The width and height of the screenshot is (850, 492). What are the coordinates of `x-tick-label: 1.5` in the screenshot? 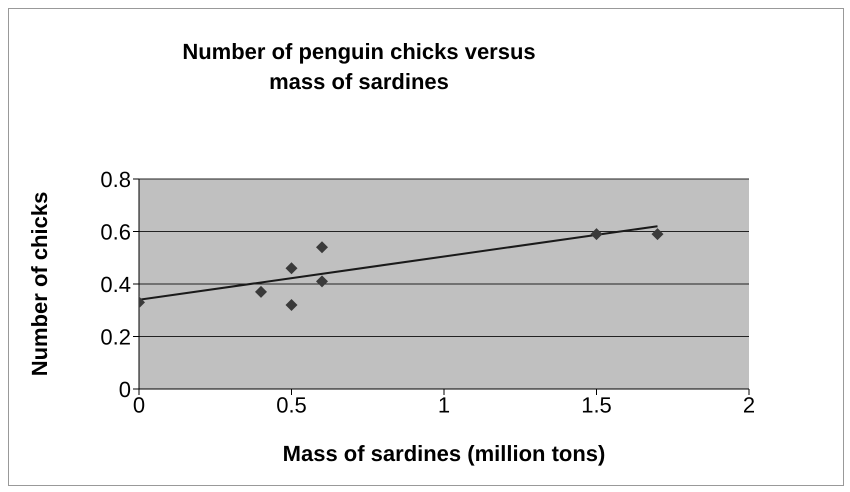 It's located at (596, 405).